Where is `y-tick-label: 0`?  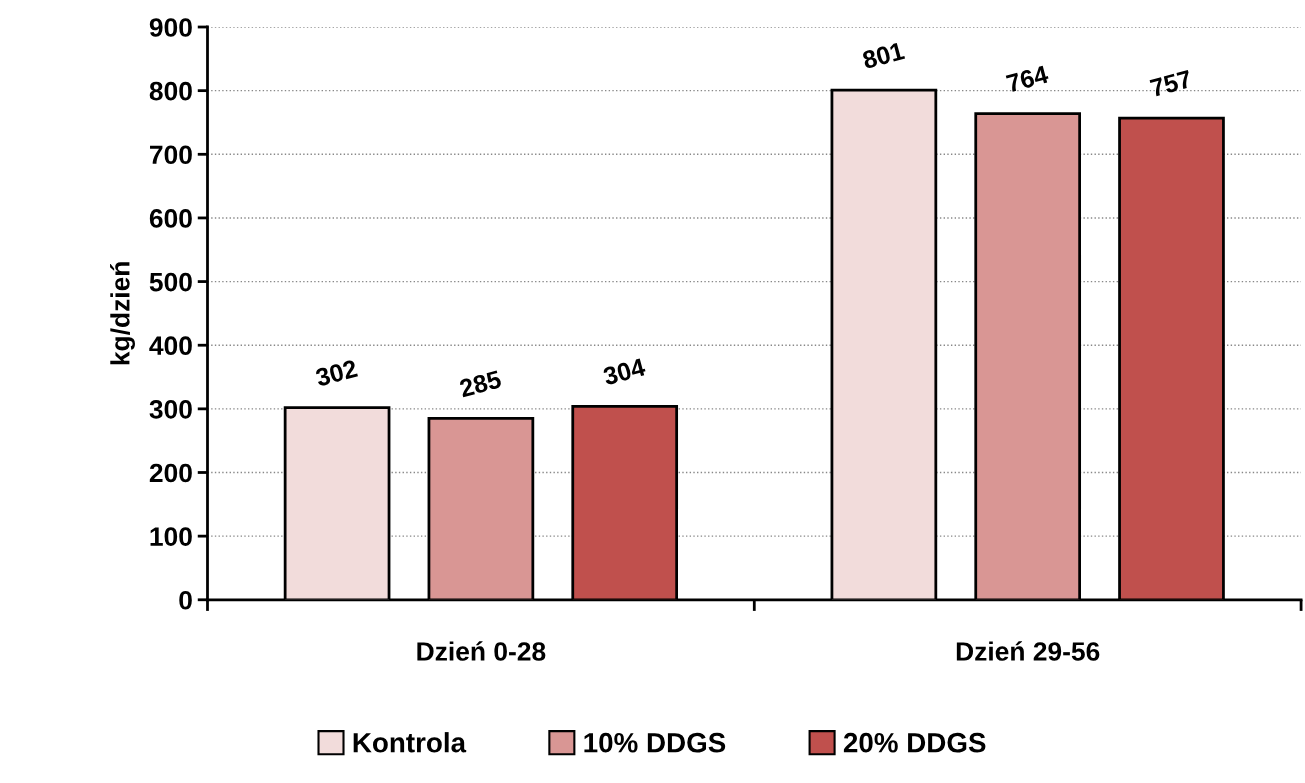 y-tick-label: 0 is located at coordinates (185, 600).